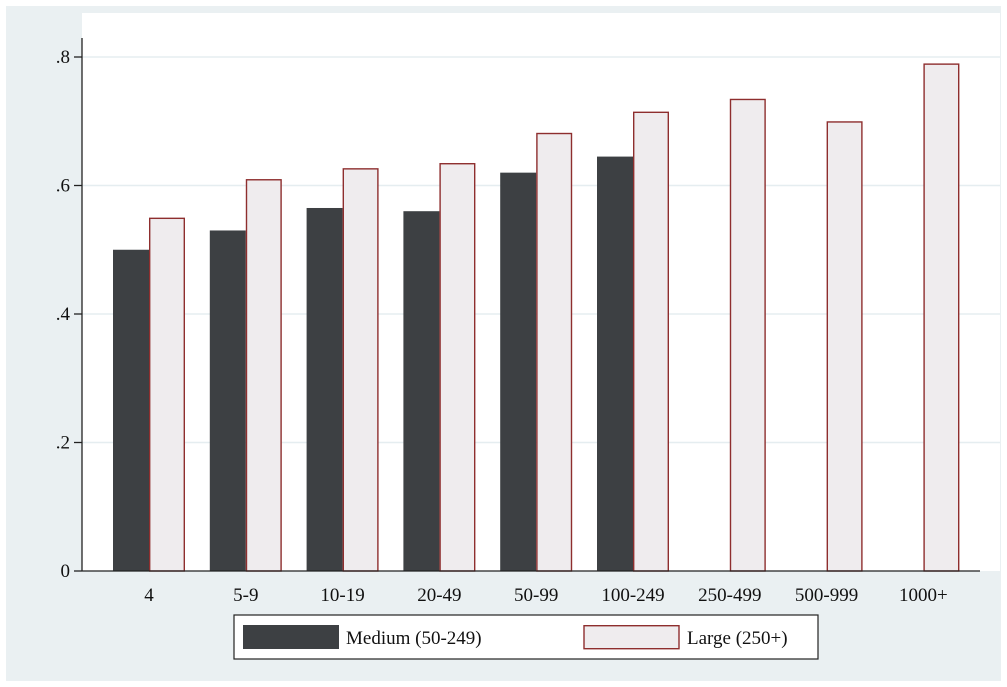  Describe the element at coordinates (923, 595) in the screenshot. I see `x-tick-label: 1000+` at that location.